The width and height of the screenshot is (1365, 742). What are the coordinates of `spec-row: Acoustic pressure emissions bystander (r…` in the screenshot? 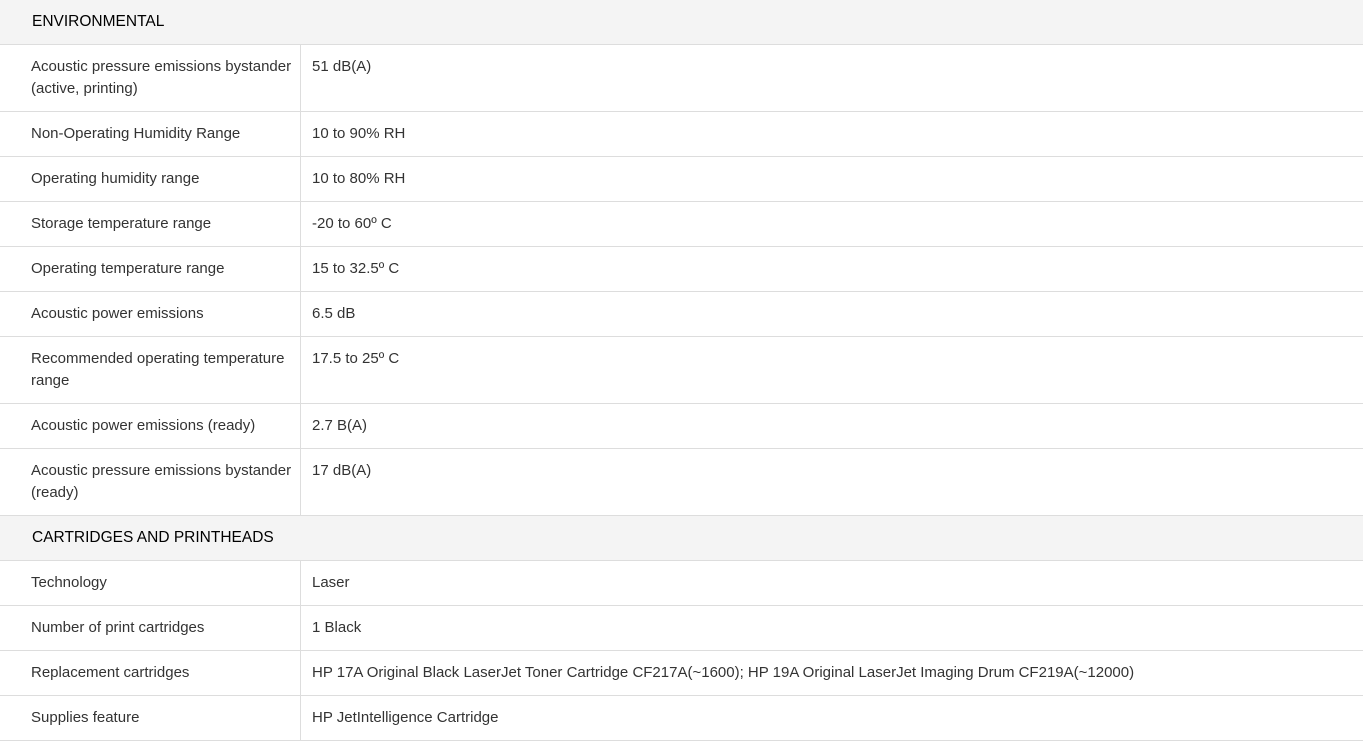 It's located at (681, 482).